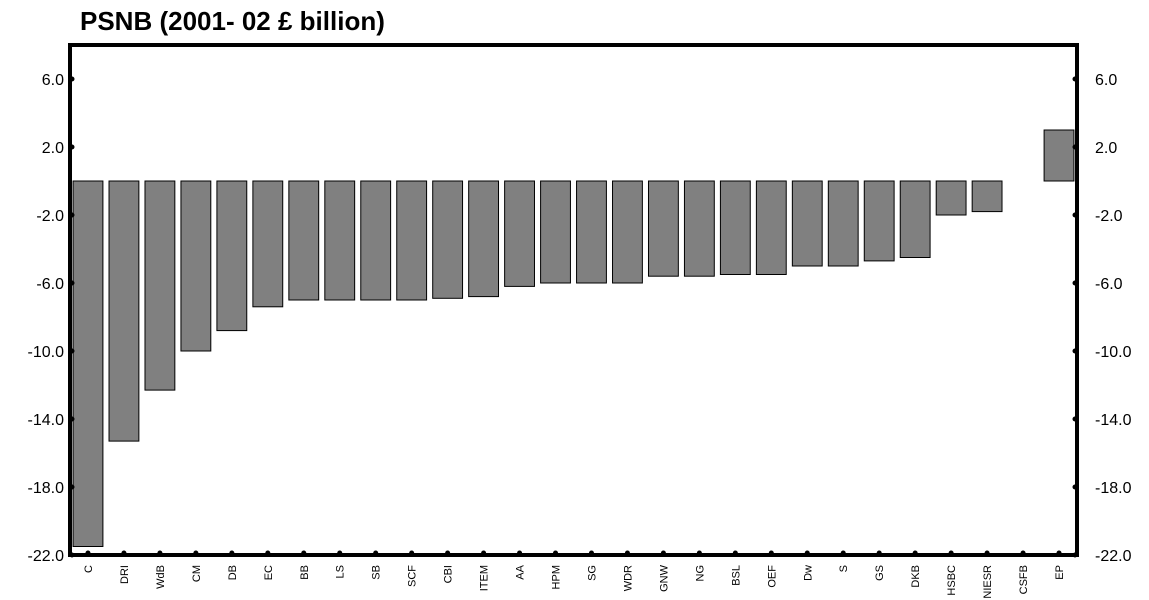  I want to click on x-tick-label: S, so click(844, 568).